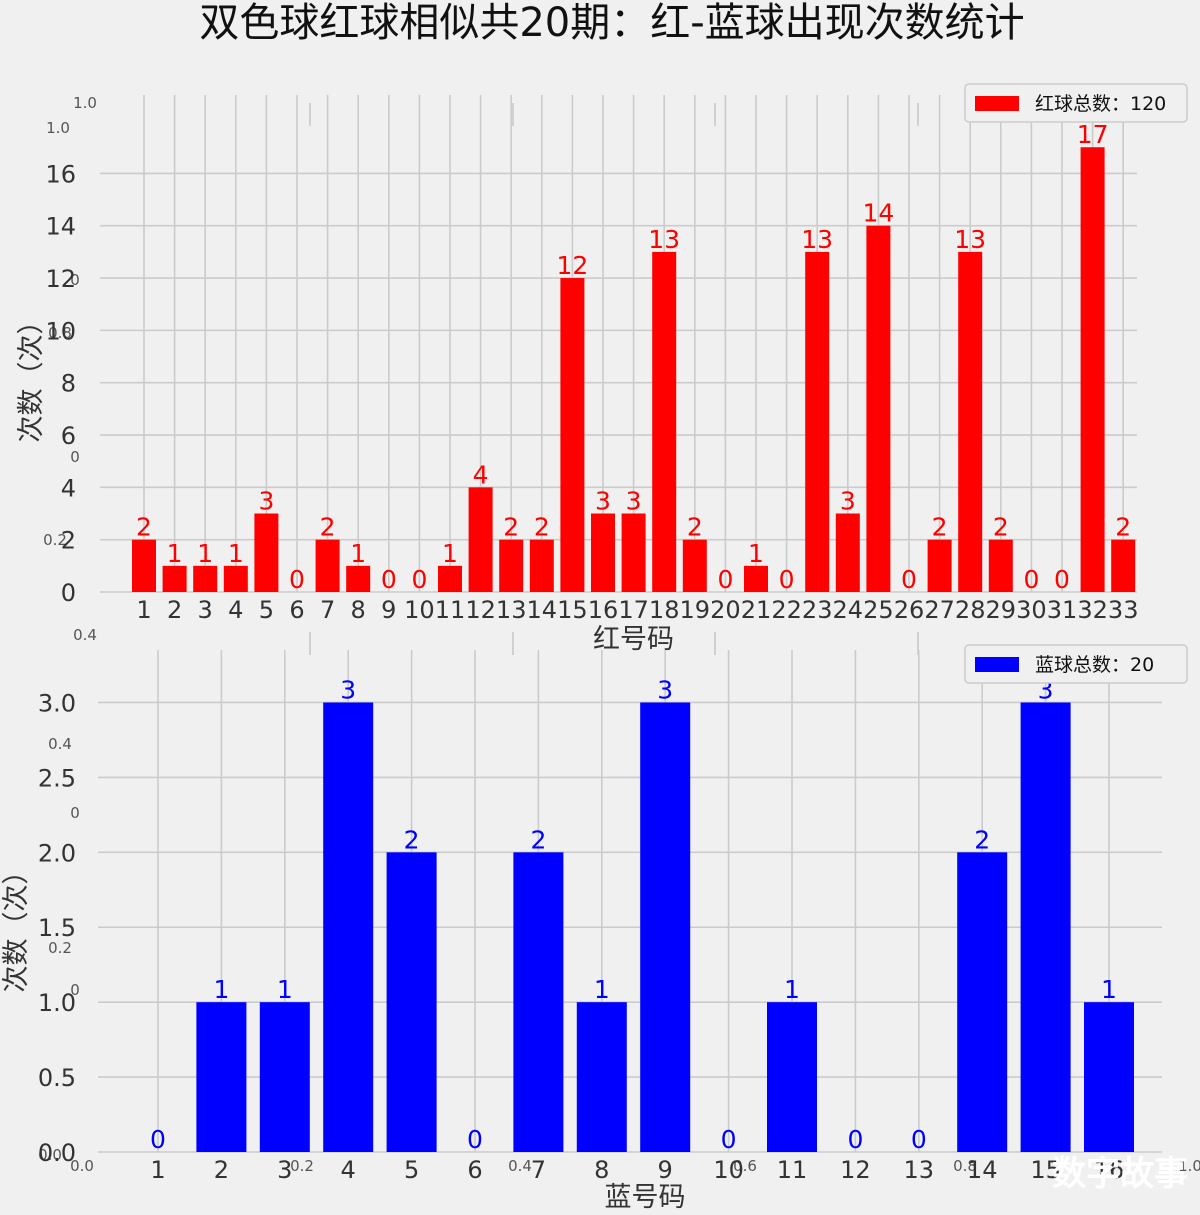 The height and width of the screenshot is (1215, 1200). What do you see at coordinates (57, 1003) in the screenshot?
I see `y-tick-label: 1.0` at bounding box center [57, 1003].